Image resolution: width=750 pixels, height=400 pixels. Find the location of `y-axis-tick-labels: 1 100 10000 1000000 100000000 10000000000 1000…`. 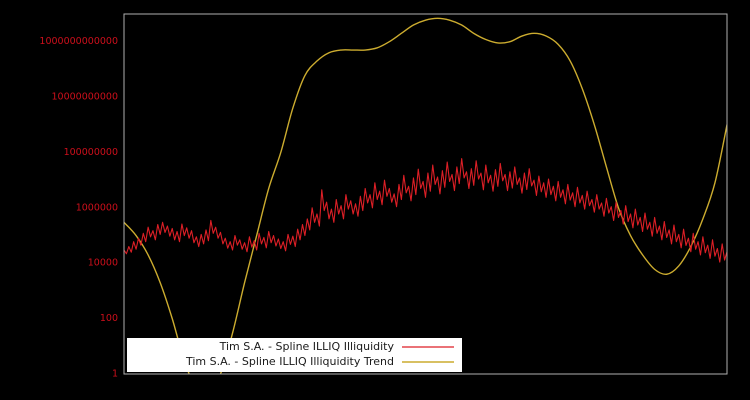

y-axis-tick-labels: 1 100 10000 1000000 100000000 10000000000 1000… is located at coordinates (78, 207).